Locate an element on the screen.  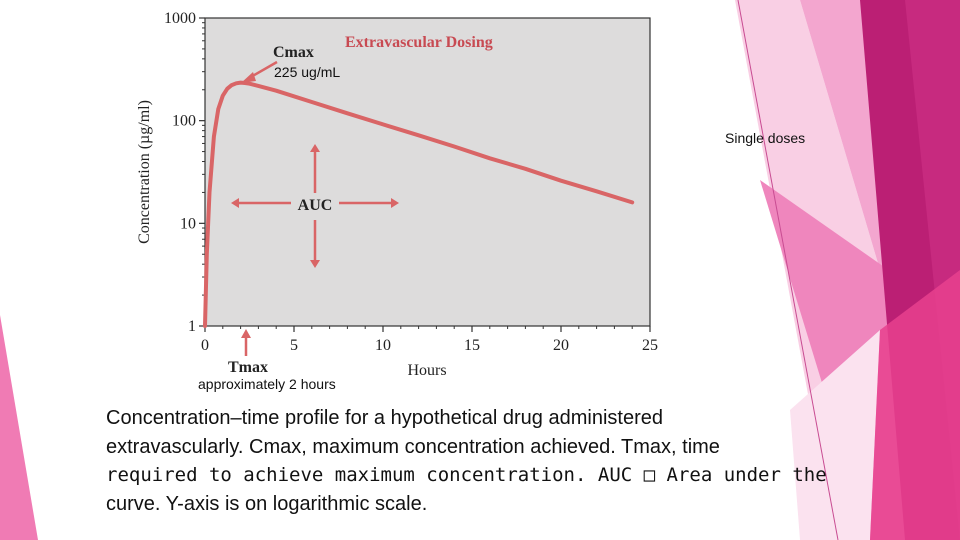
bottom-right-pink-tri is located at coordinates (915, 405).